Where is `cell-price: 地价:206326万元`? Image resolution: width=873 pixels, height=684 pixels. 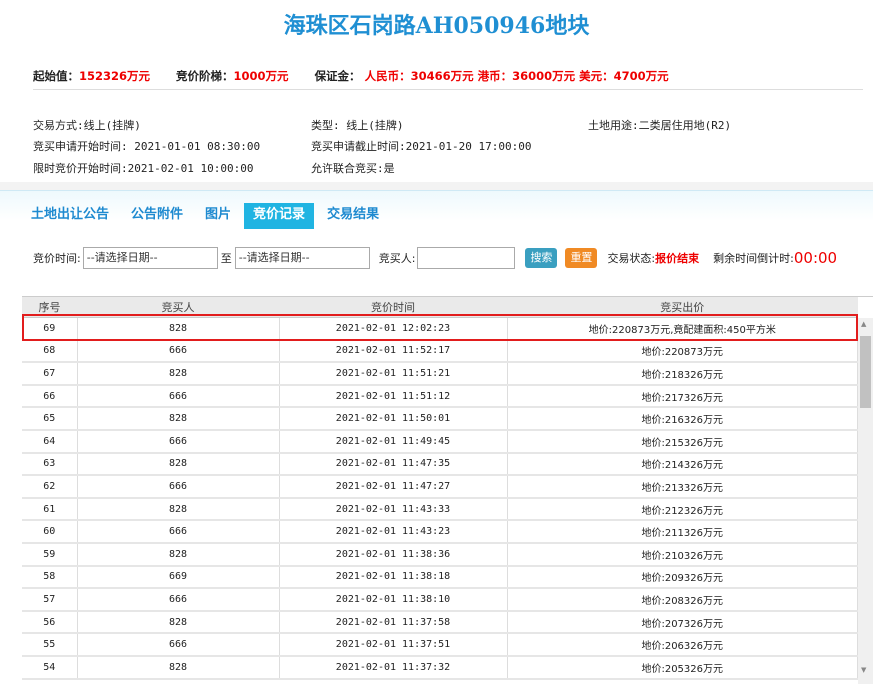
cell-price: 地价:206326万元 is located at coordinates (682, 645).